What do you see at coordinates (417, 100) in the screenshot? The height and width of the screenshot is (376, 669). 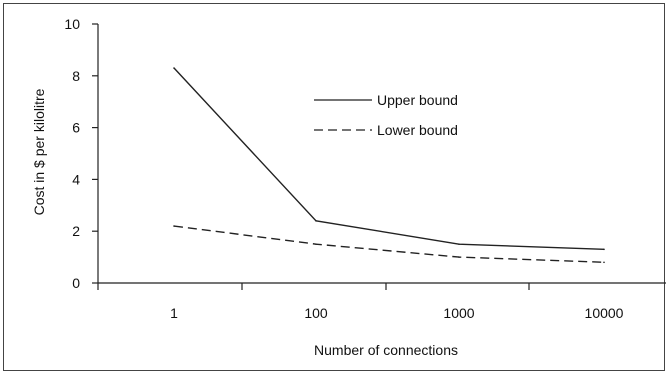 I see `legend-label-upper-bound: Upper bound` at bounding box center [417, 100].